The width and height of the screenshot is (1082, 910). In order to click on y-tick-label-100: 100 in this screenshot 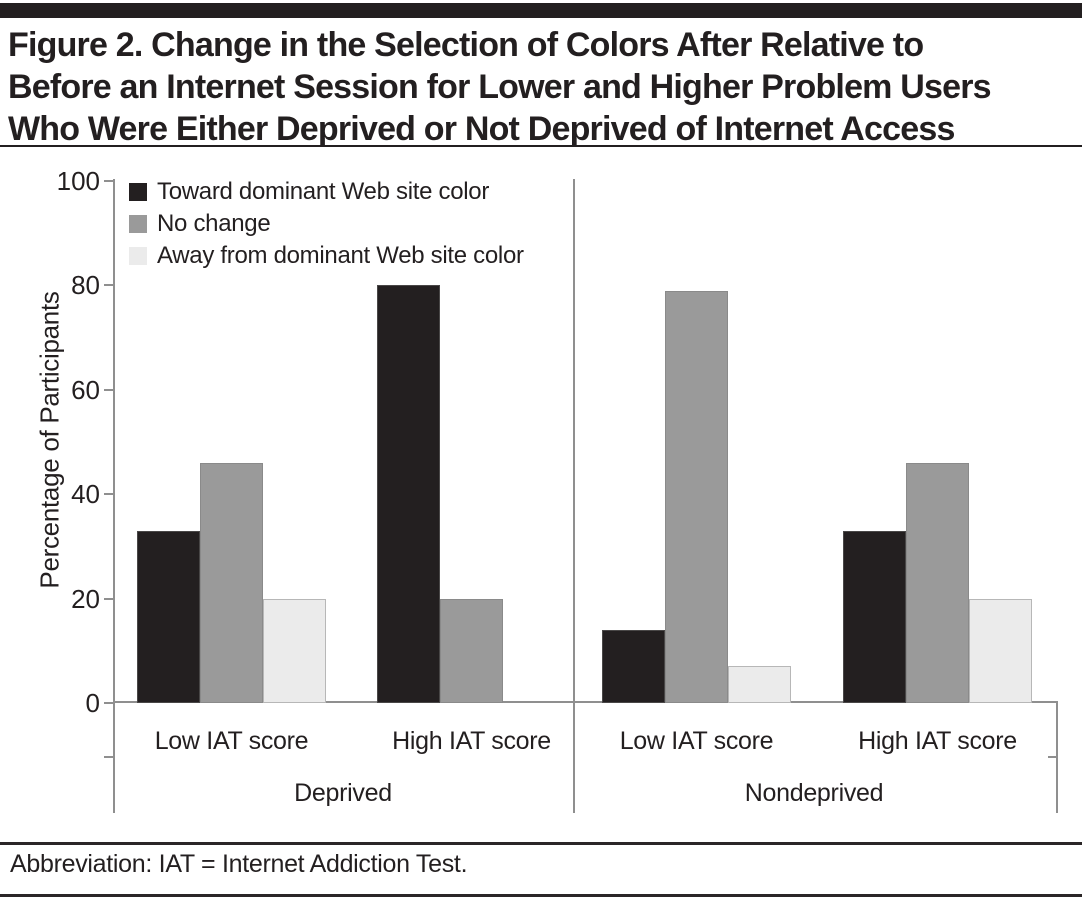, I will do `click(78, 181)`.